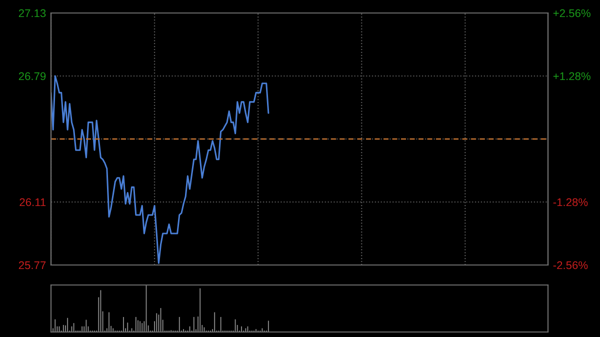 The image size is (600, 337). I want to click on y-tick-label: 26.79, so click(32, 76).